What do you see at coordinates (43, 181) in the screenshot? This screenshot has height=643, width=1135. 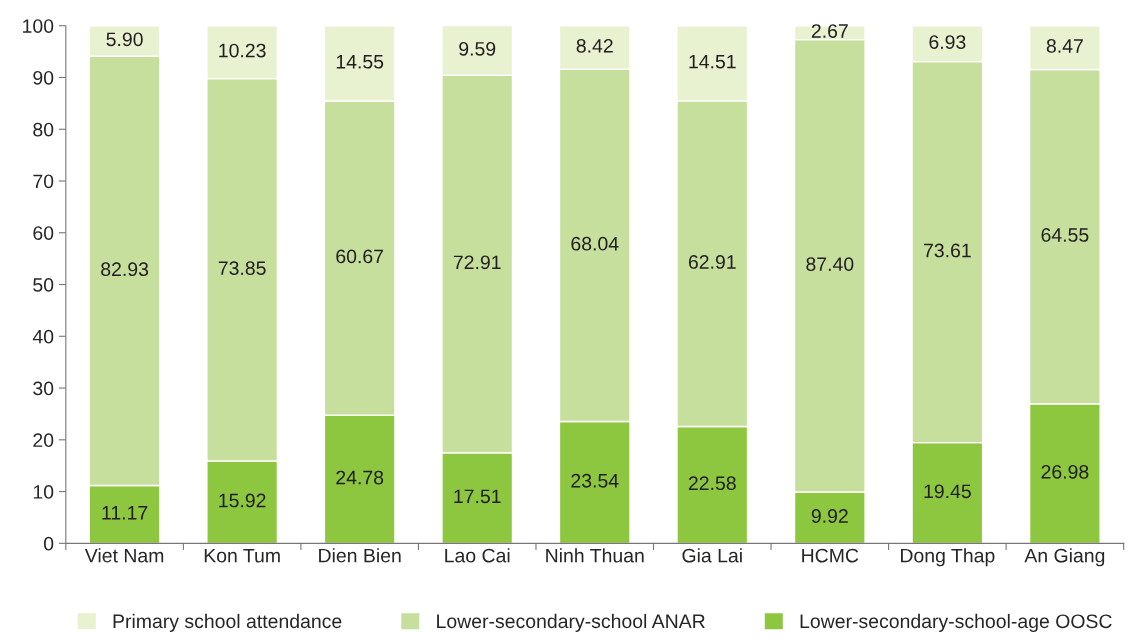 I see `y-tick-label: 70` at bounding box center [43, 181].